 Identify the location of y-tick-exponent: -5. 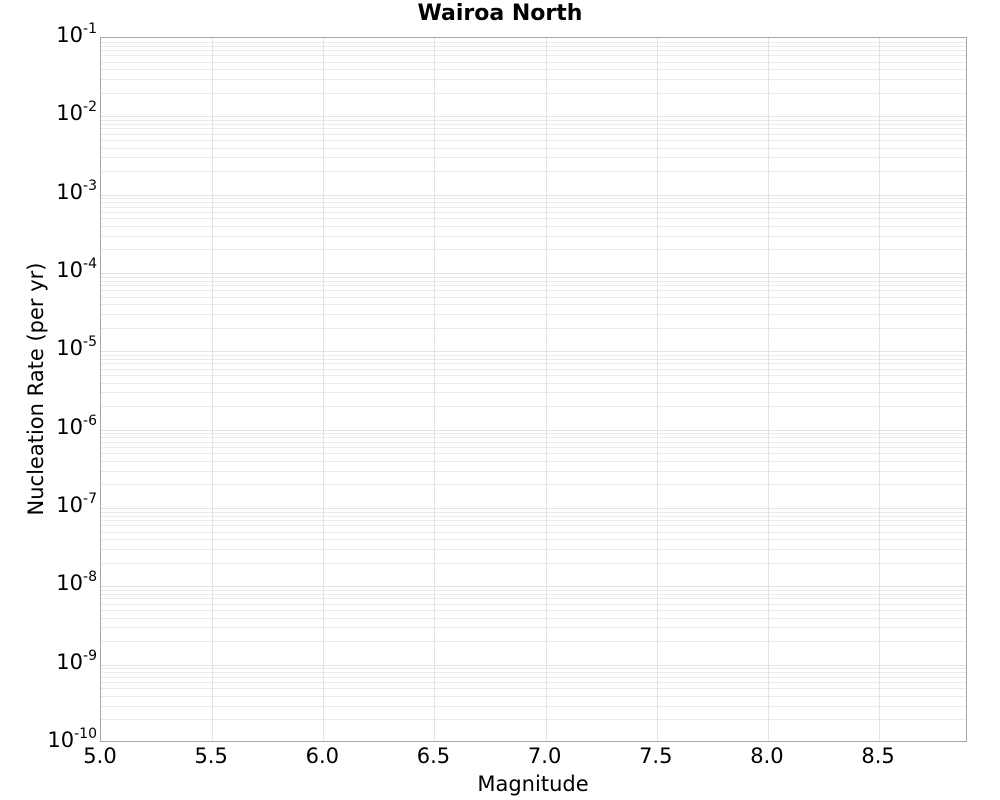
(90, 342).